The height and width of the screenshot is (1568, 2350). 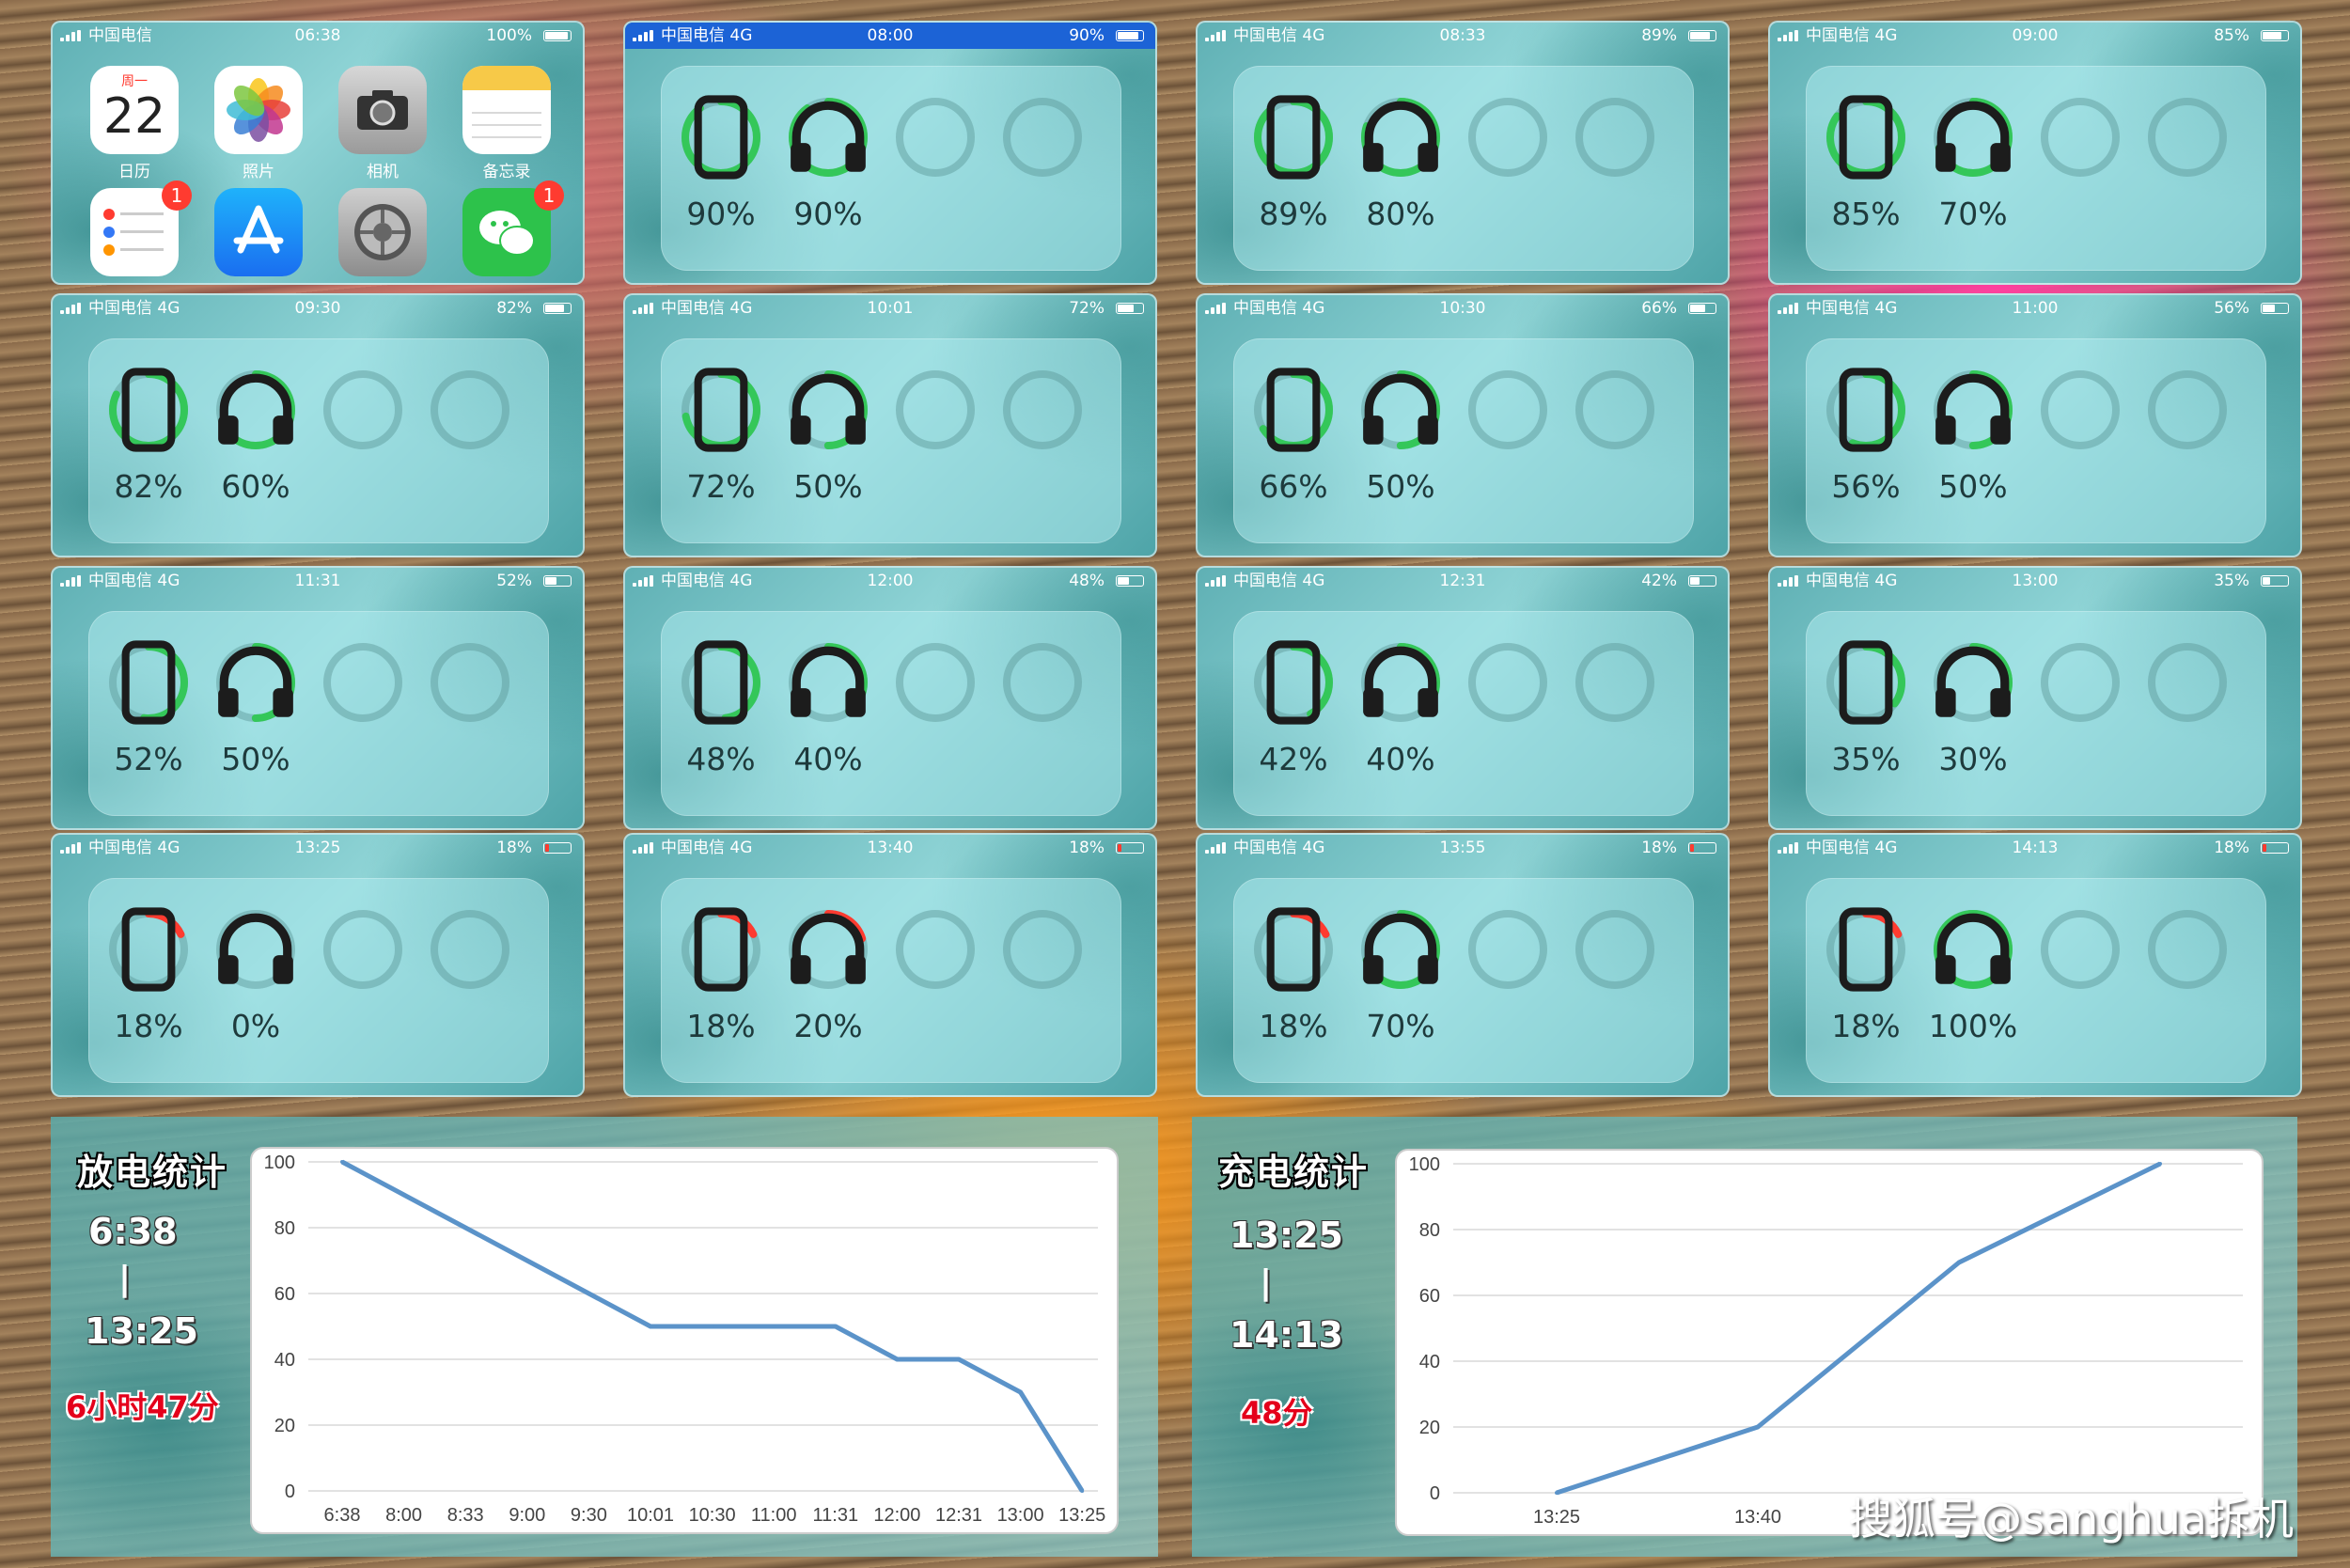 What do you see at coordinates (318, 153) in the screenshot?
I see `home-screen-screenshot: 中国电信 06:38 100% 周一 22 日历 照片` at bounding box center [318, 153].